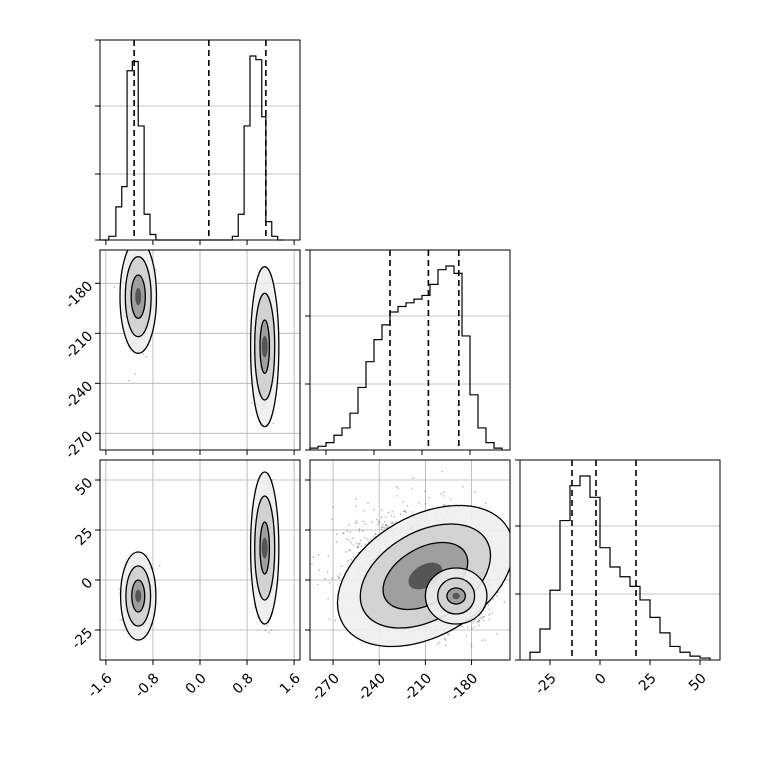 The width and height of the screenshot is (760, 760). Describe the element at coordinates (80, 295) in the screenshot. I see `scatter-p2-p1-ytick-label: -180` at that location.